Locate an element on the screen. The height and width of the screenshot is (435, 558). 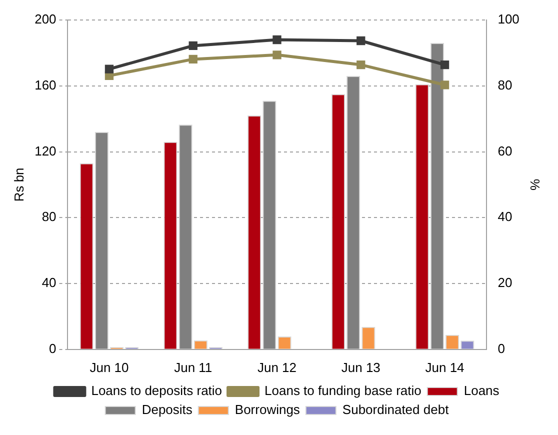
y2-tick-label: 100 is located at coordinates (509, 19).